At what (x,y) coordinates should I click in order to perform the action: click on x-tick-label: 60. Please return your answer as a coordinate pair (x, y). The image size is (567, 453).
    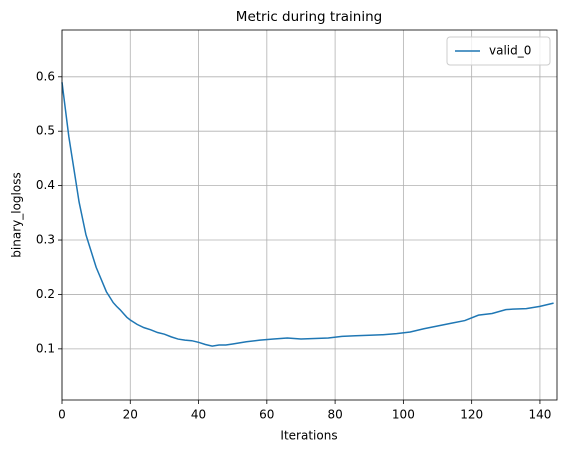
    Looking at the image, I should click on (266, 415).